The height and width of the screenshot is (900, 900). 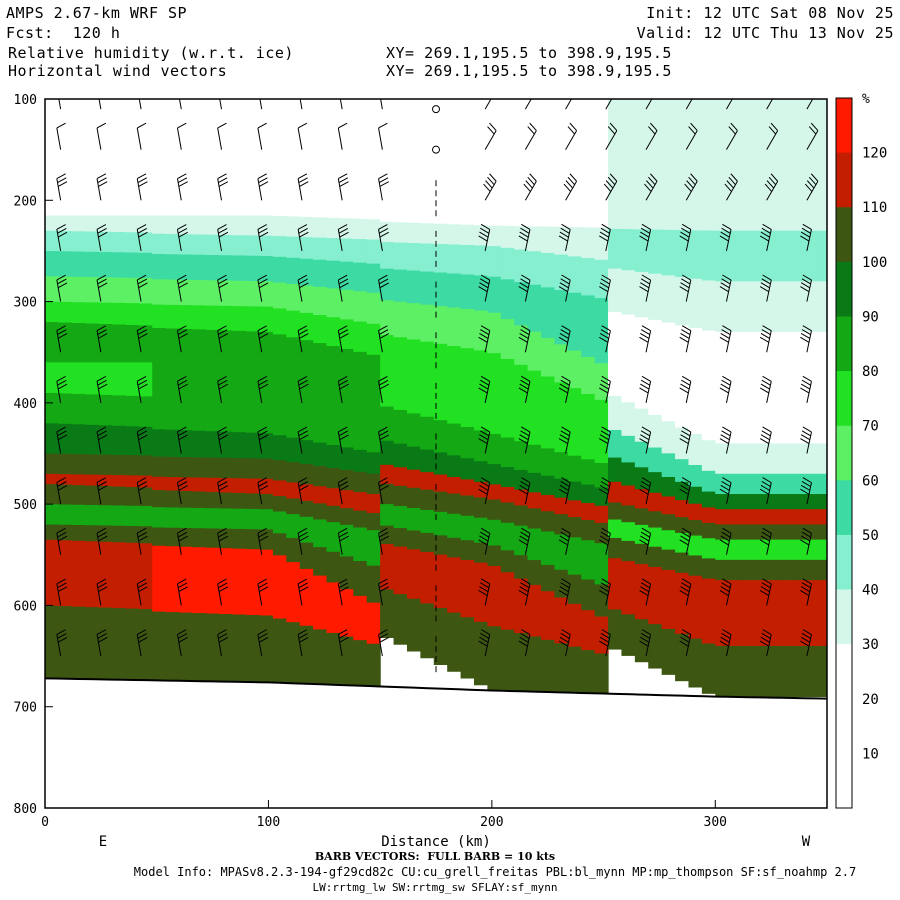 What do you see at coordinates (770, 13) in the screenshot?
I see `init-time: Init: 12 UTC Sat 08 Nov 25` at bounding box center [770, 13].